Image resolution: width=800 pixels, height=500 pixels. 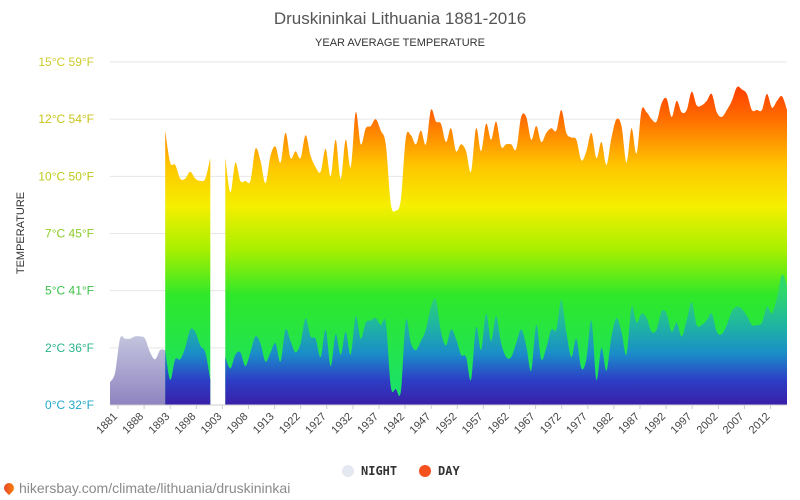 I want to click on location-pin-icon, so click(x=9, y=488).